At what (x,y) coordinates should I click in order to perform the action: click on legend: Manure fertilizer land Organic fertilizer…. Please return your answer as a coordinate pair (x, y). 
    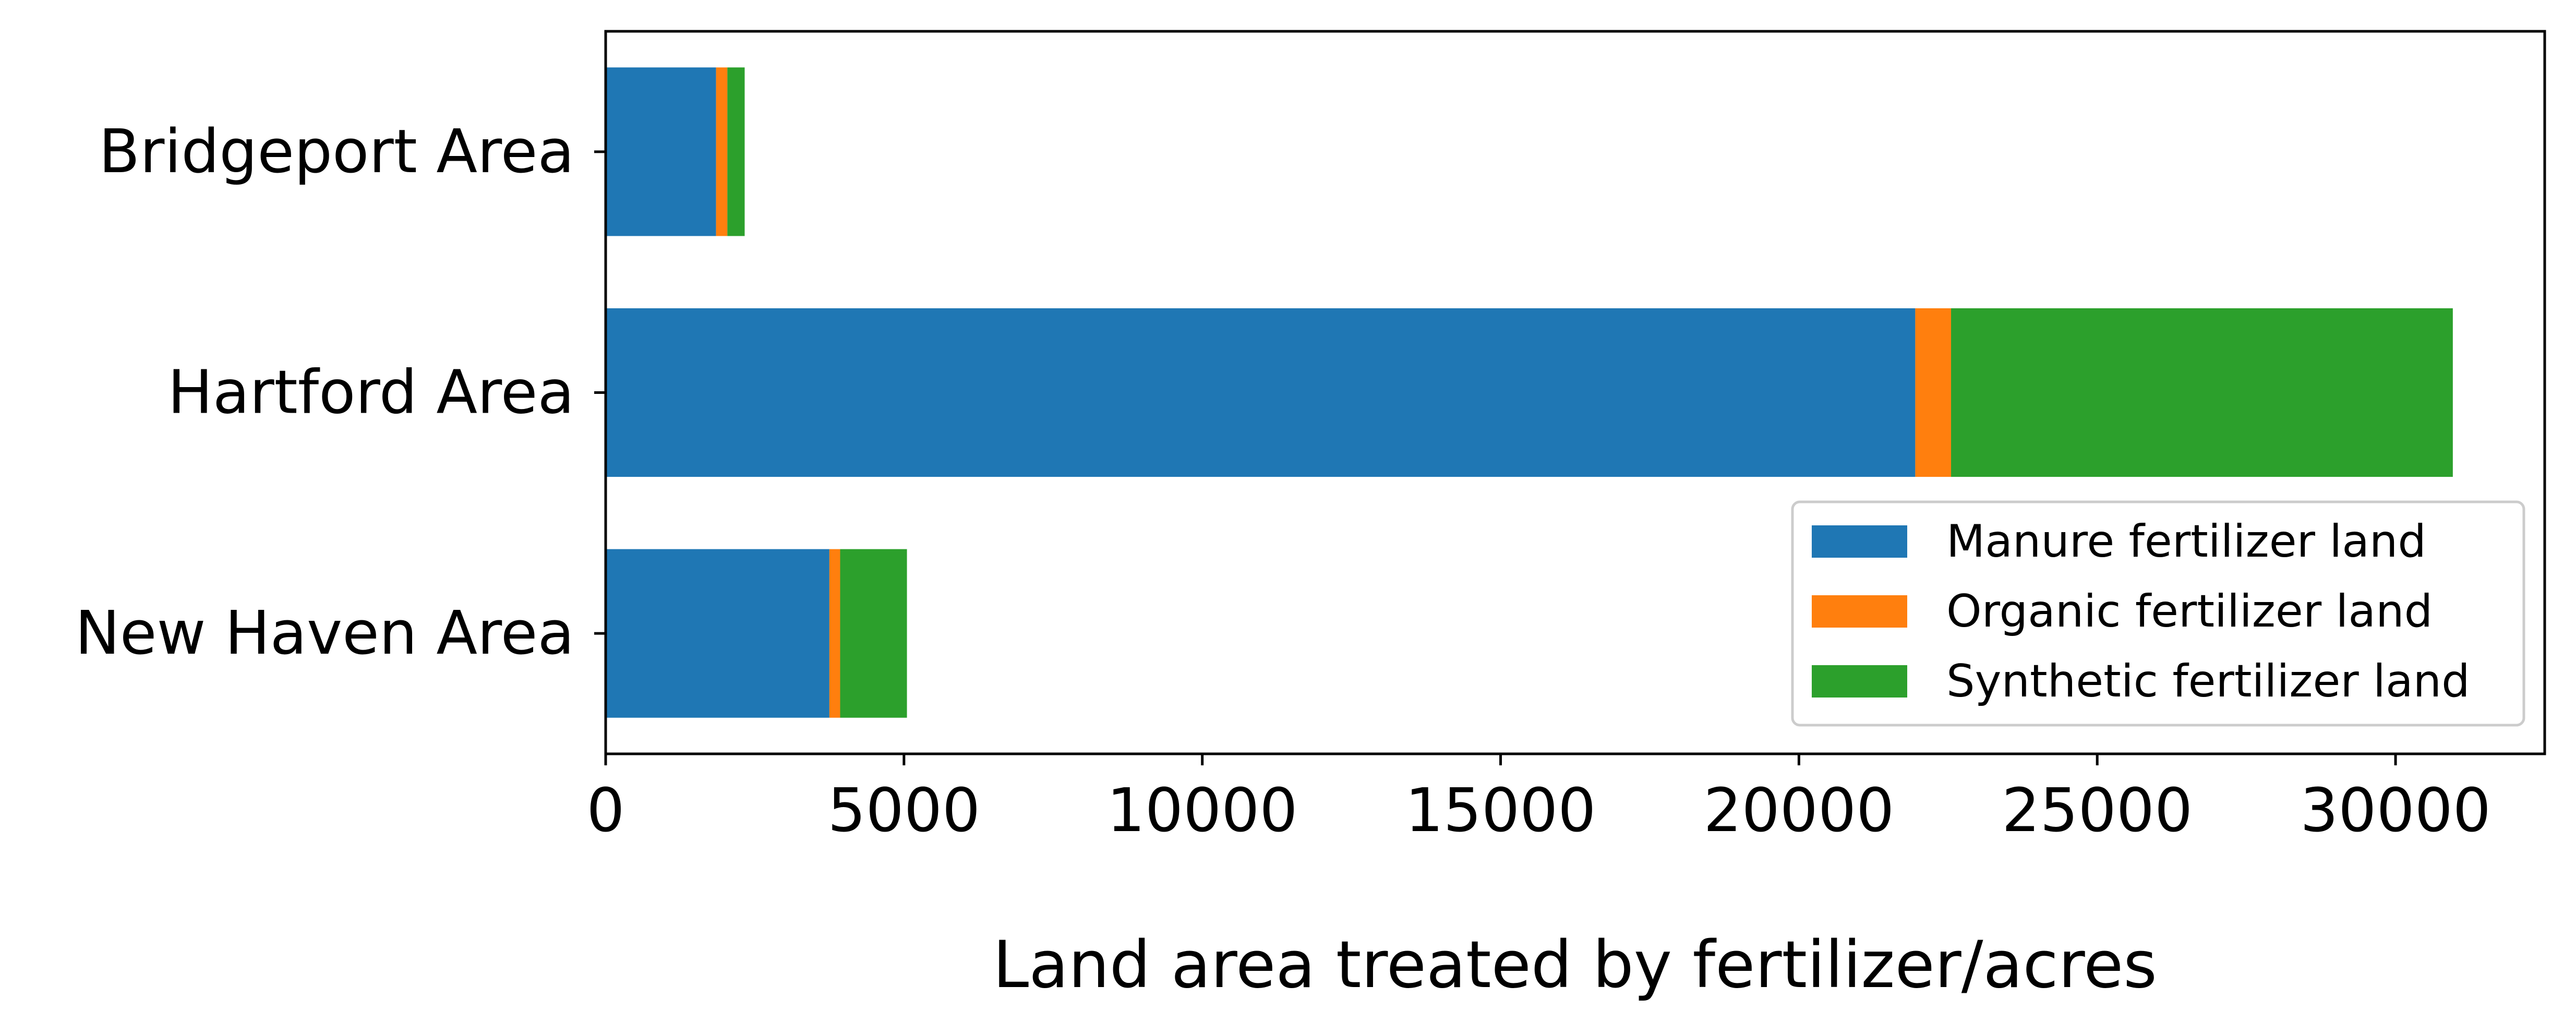
    Looking at the image, I should click on (2158, 613).